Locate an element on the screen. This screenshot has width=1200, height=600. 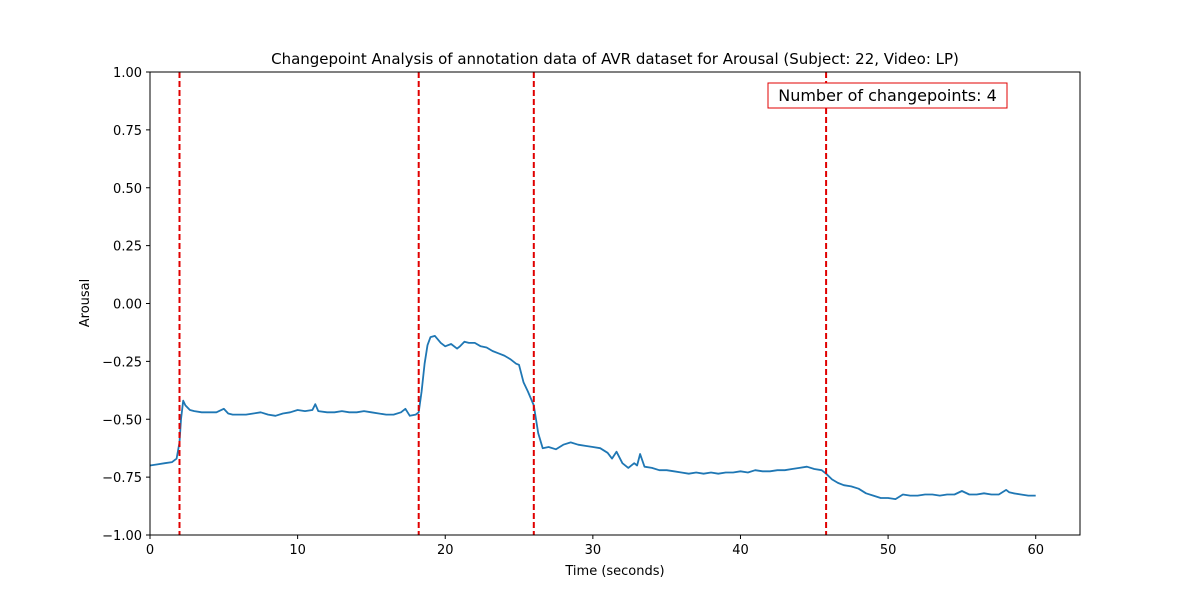
y-tick-label: −0.50 is located at coordinates (122, 420).